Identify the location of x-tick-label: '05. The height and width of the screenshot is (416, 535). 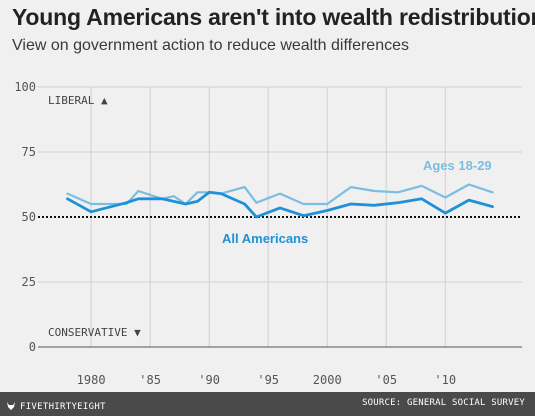
(386, 380).